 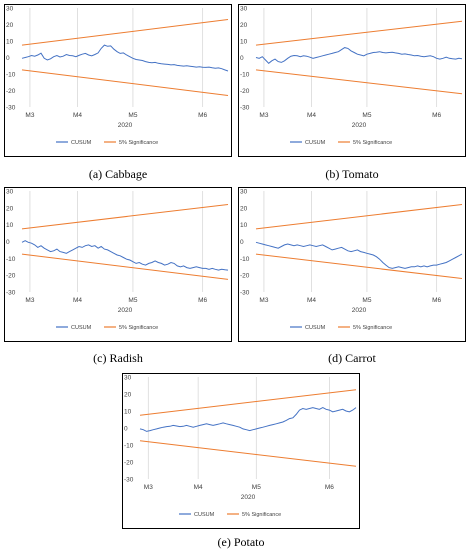 I want to click on caption-radish: (c) Radish, so click(x=118, y=358).